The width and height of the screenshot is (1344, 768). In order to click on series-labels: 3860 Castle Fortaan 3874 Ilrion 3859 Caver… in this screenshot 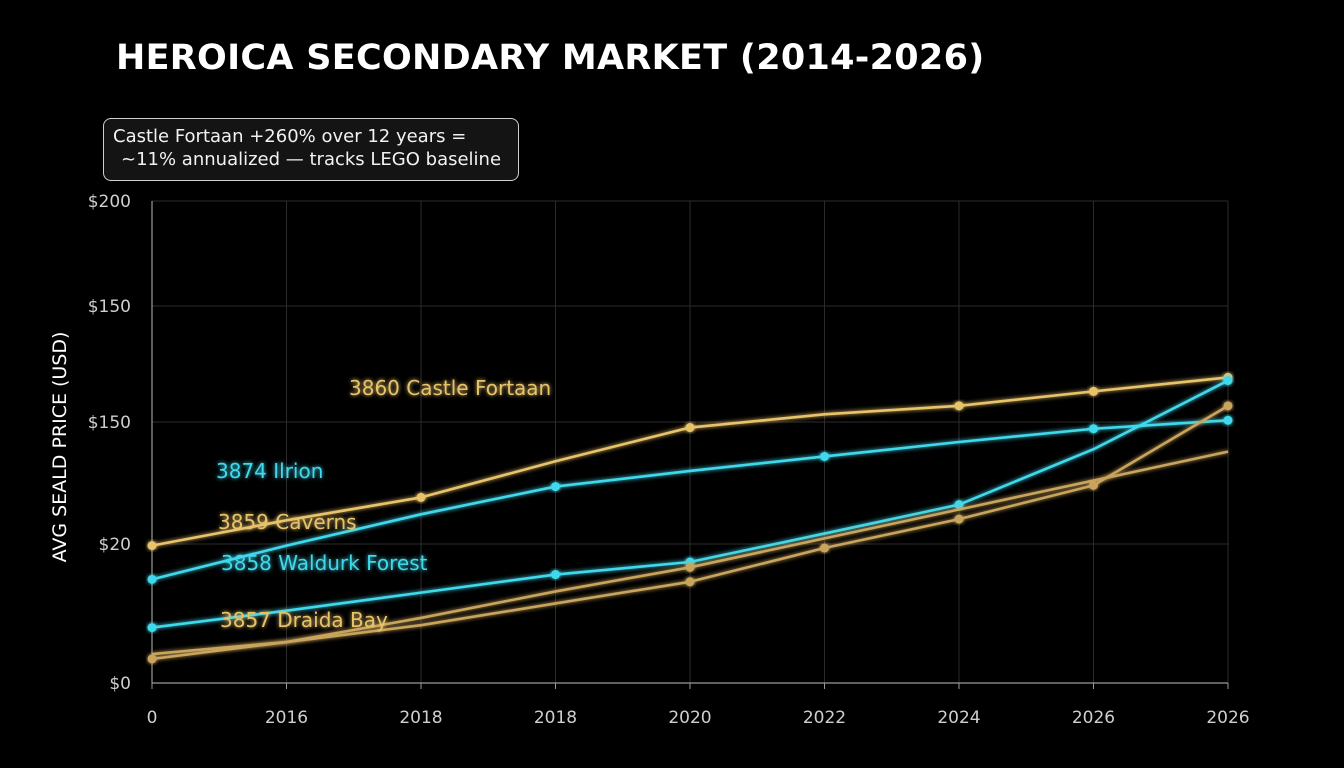, I will do `click(383, 504)`.